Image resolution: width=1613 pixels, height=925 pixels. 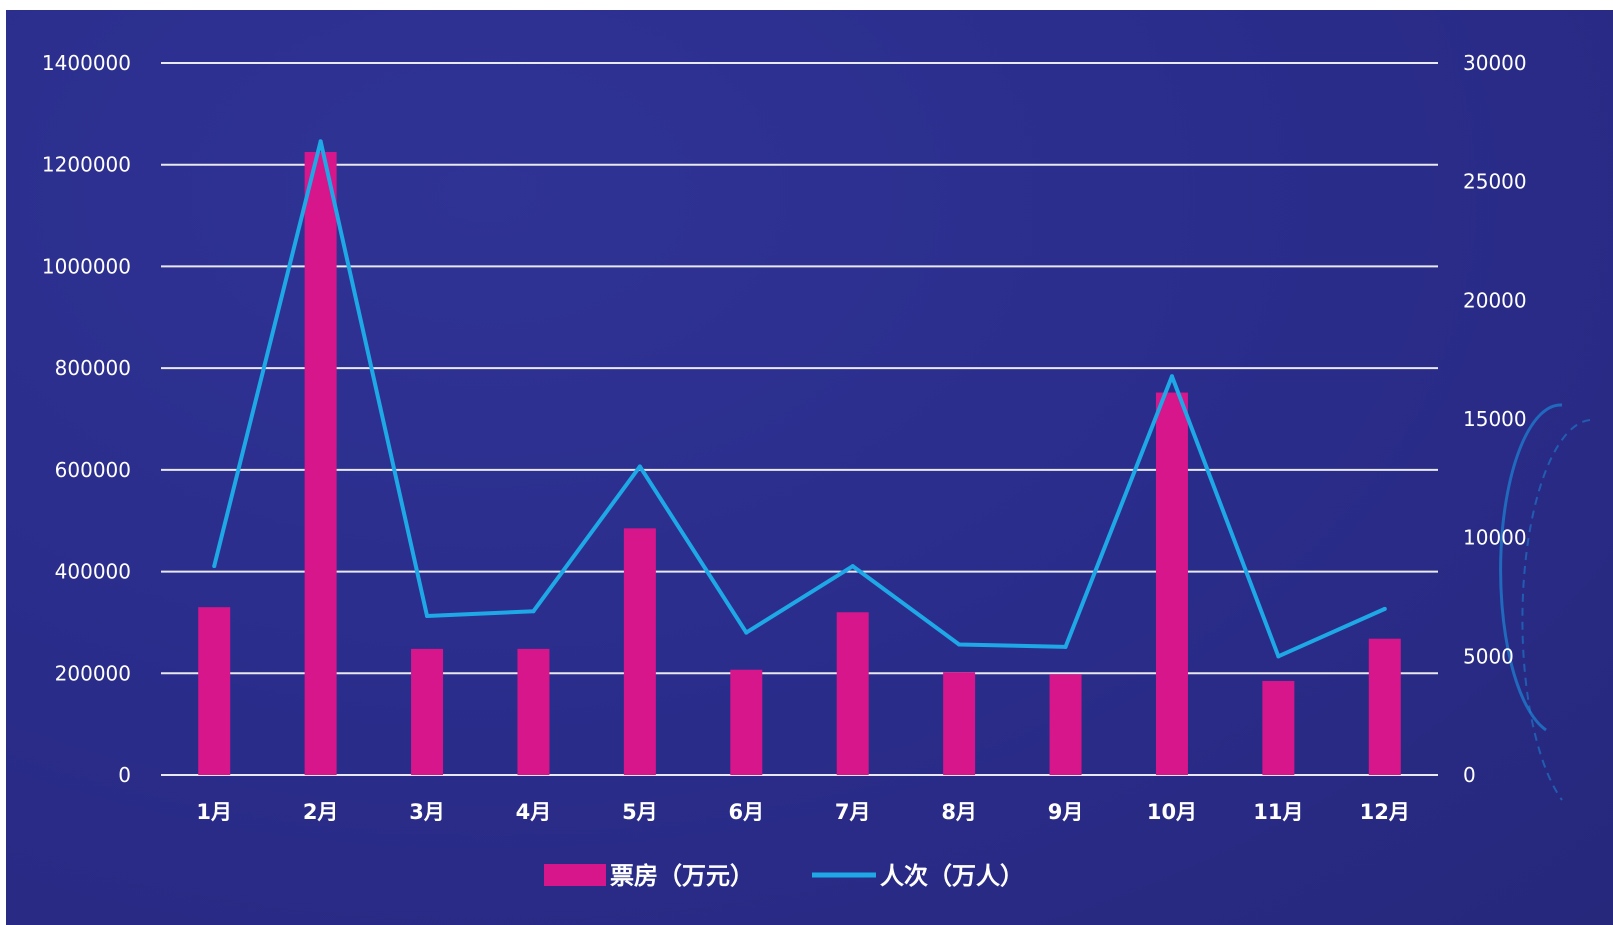 What do you see at coordinates (1469, 775) in the screenshot?
I see `right-axis-tick-label: 0` at bounding box center [1469, 775].